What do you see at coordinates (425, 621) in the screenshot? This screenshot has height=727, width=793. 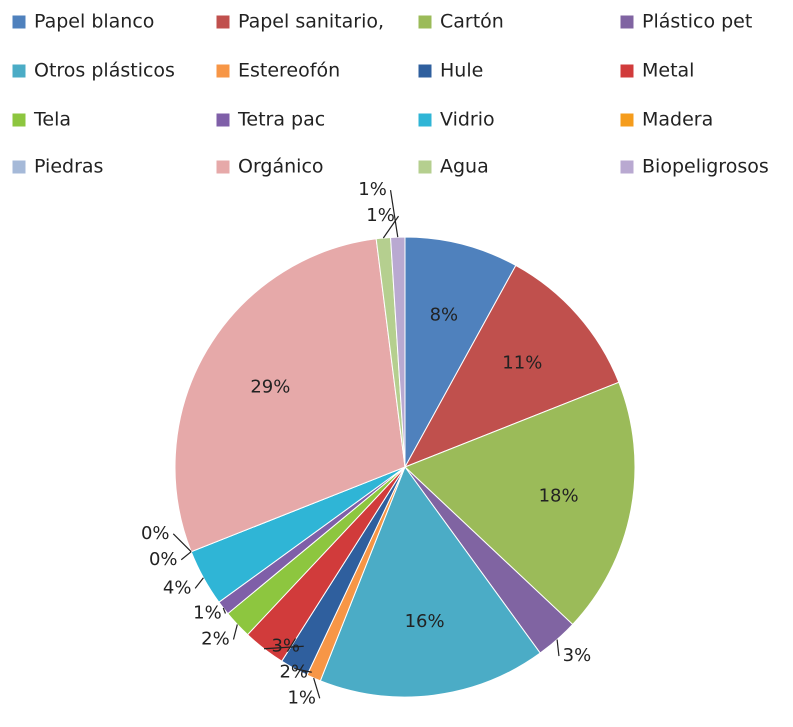 I see `data-label: 16%` at bounding box center [425, 621].